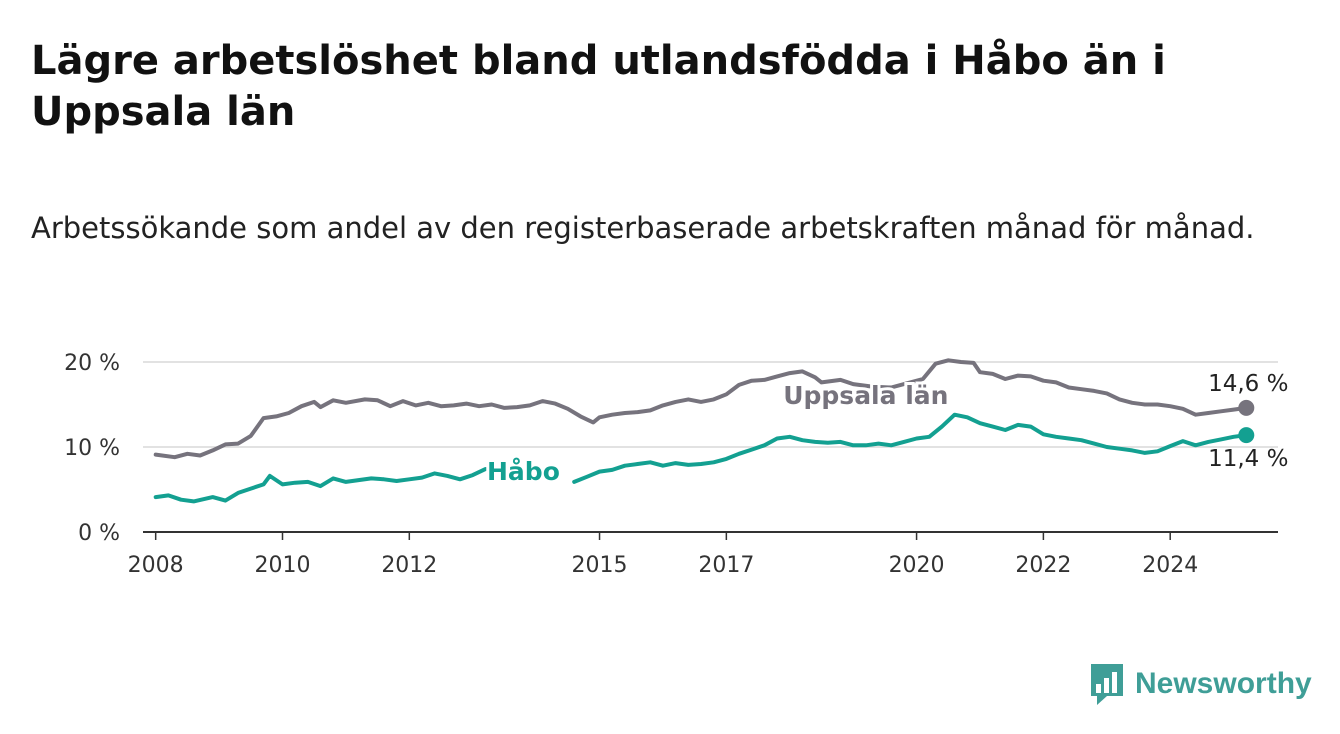 The height and width of the screenshot is (734, 1340). Describe the element at coordinates (1223, 683) in the screenshot. I see `logo-text: Newsworthy` at that location.